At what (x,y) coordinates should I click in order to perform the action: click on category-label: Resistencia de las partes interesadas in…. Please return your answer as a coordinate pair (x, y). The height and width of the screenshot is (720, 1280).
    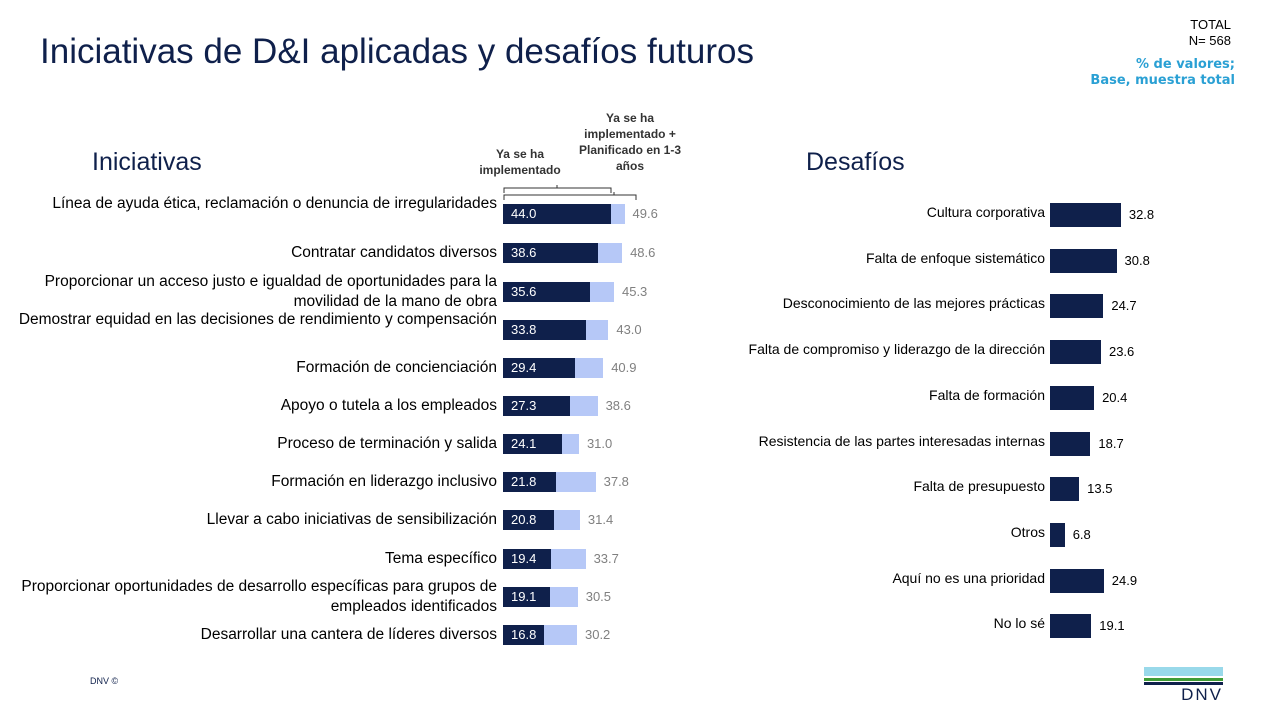
    Looking at the image, I should click on (901, 440).